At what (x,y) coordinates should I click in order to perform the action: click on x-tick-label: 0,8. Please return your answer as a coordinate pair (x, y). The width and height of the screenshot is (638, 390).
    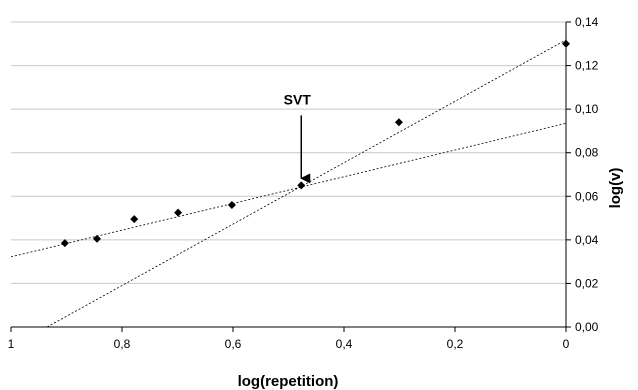
    Looking at the image, I should click on (122, 344).